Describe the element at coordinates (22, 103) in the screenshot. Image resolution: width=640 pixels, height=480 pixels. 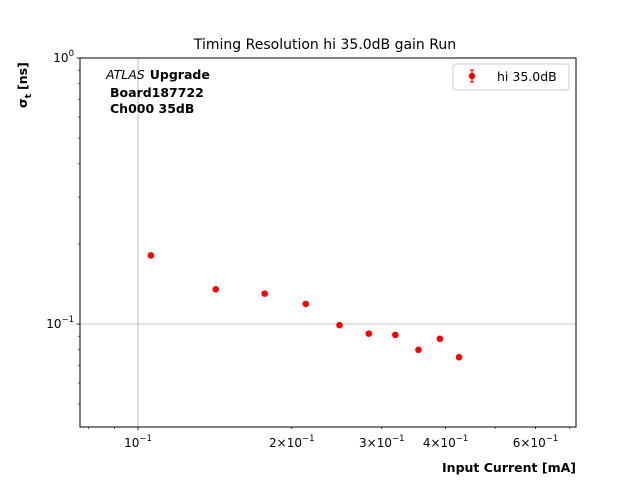
I see `y-axis-label-sigma: σ` at that location.